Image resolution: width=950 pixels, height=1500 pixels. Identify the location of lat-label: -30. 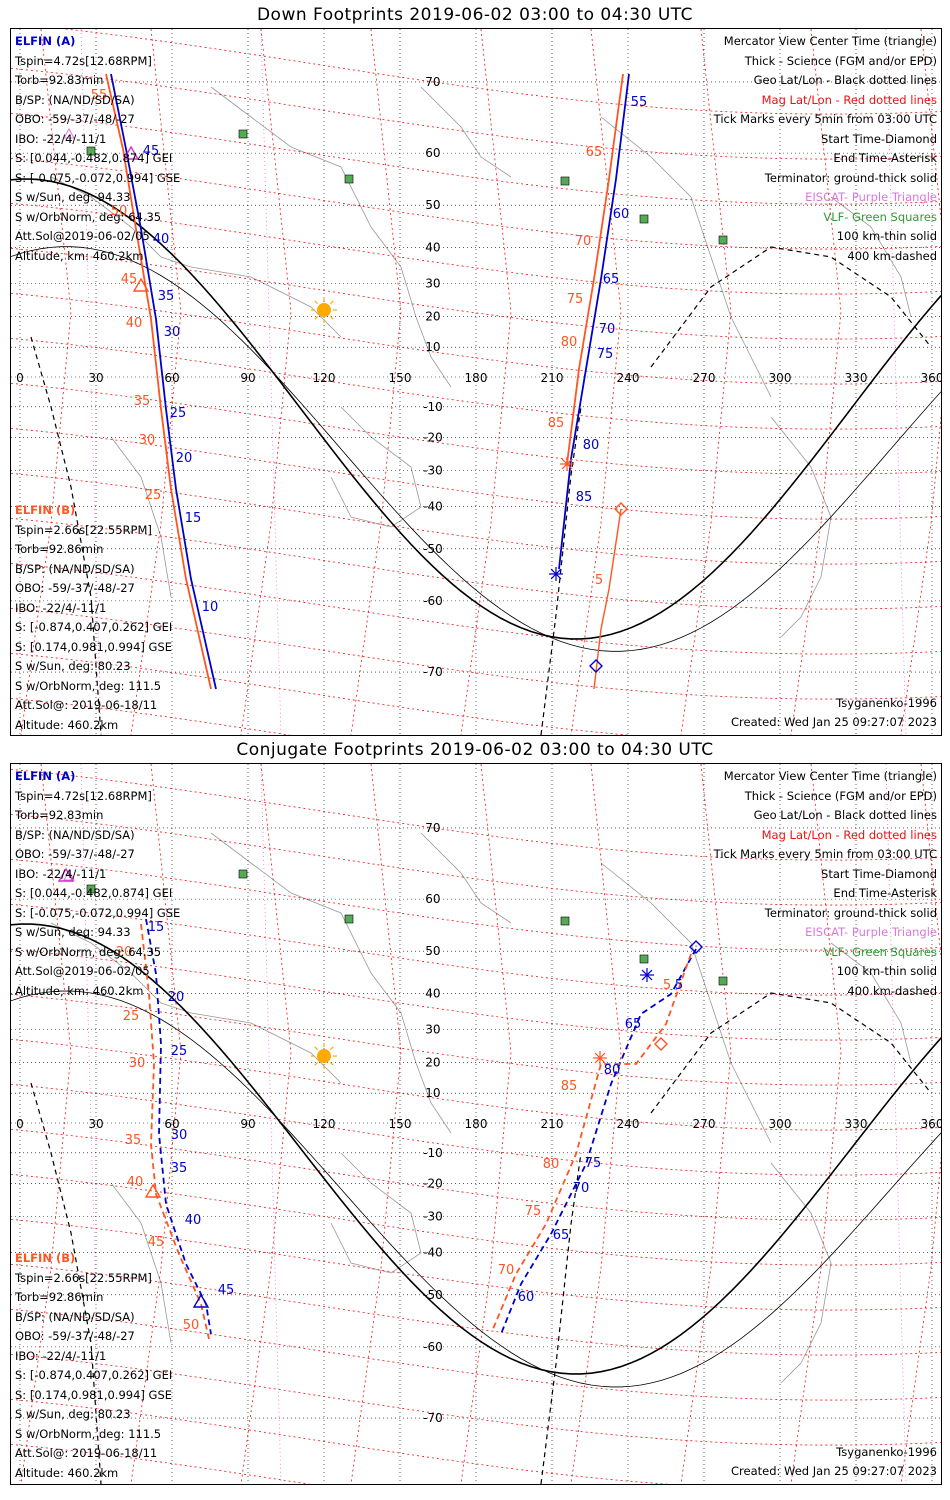
(433, 470).